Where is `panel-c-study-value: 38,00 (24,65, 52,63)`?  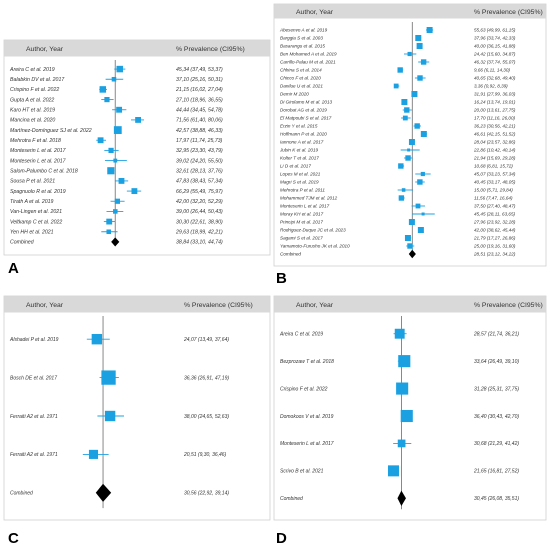
panel-c-study-value: 38,00 (24,65, 52,63) is located at coordinates (206, 417).